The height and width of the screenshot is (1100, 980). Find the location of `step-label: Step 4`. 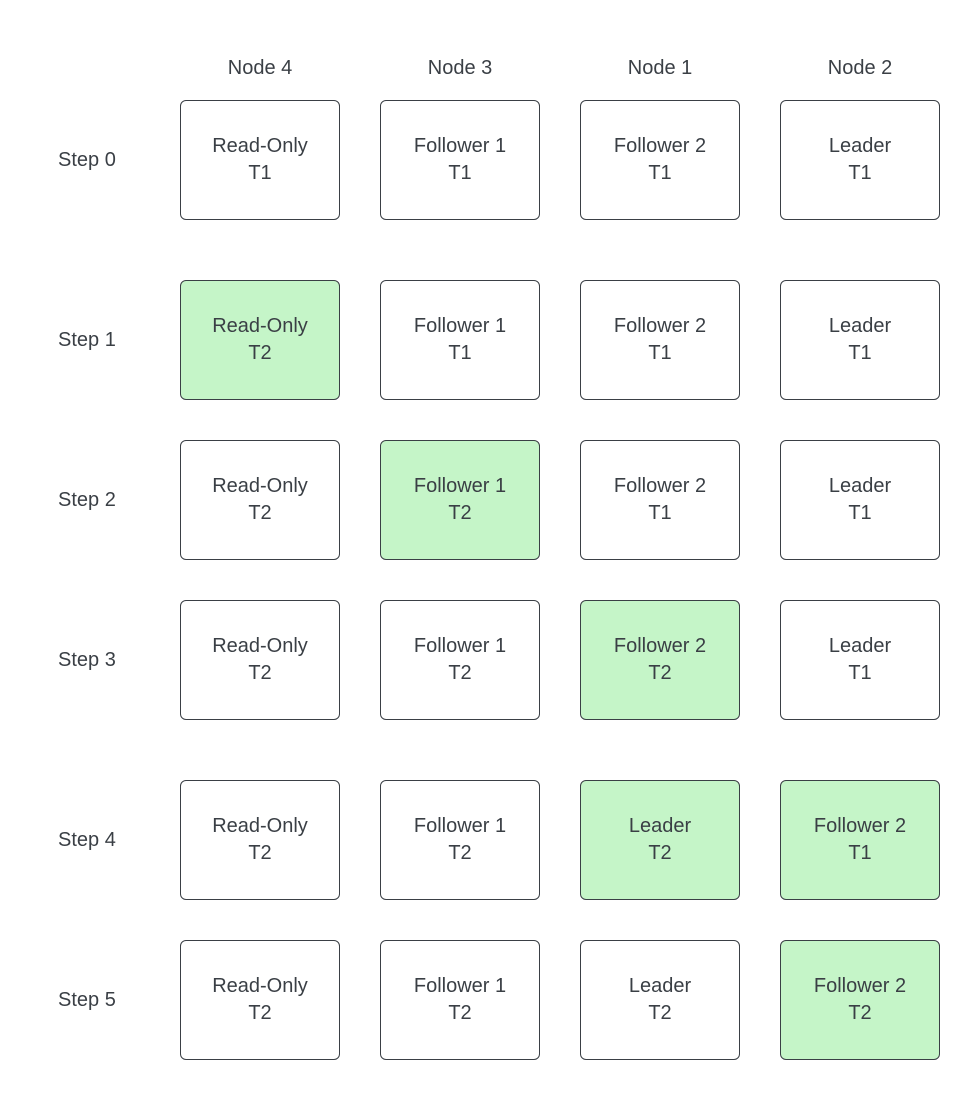

step-label: Step 4 is located at coordinates (87, 840).